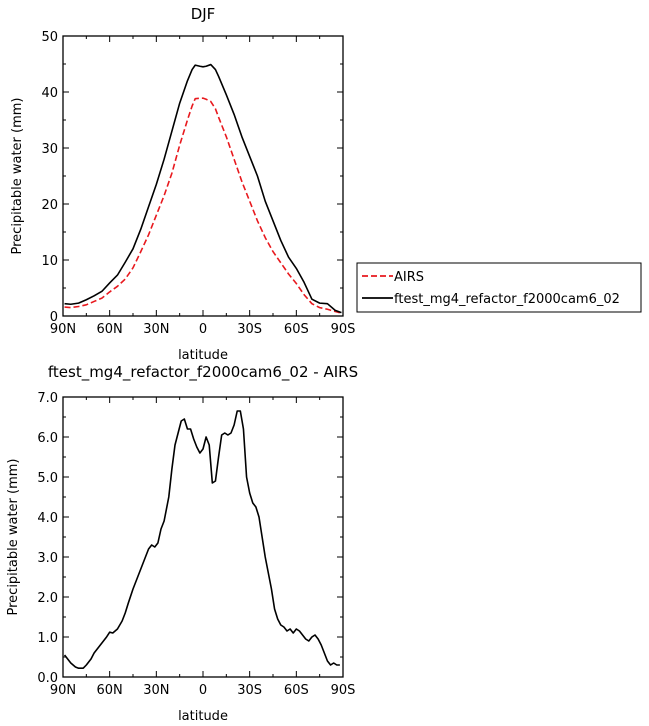  Describe the element at coordinates (343, 690) in the screenshot. I see `bottom-xtick-label: 90S` at that location.